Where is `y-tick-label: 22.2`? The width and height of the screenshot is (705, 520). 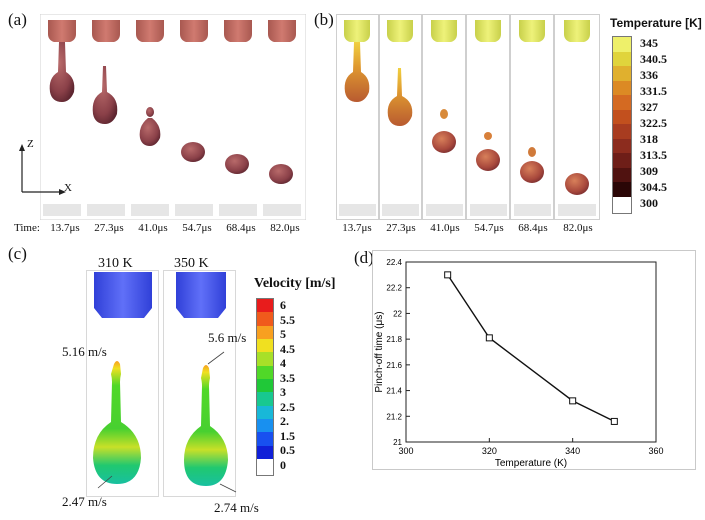 y-tick-label: 22.2 is located at coordinates (394, 288).